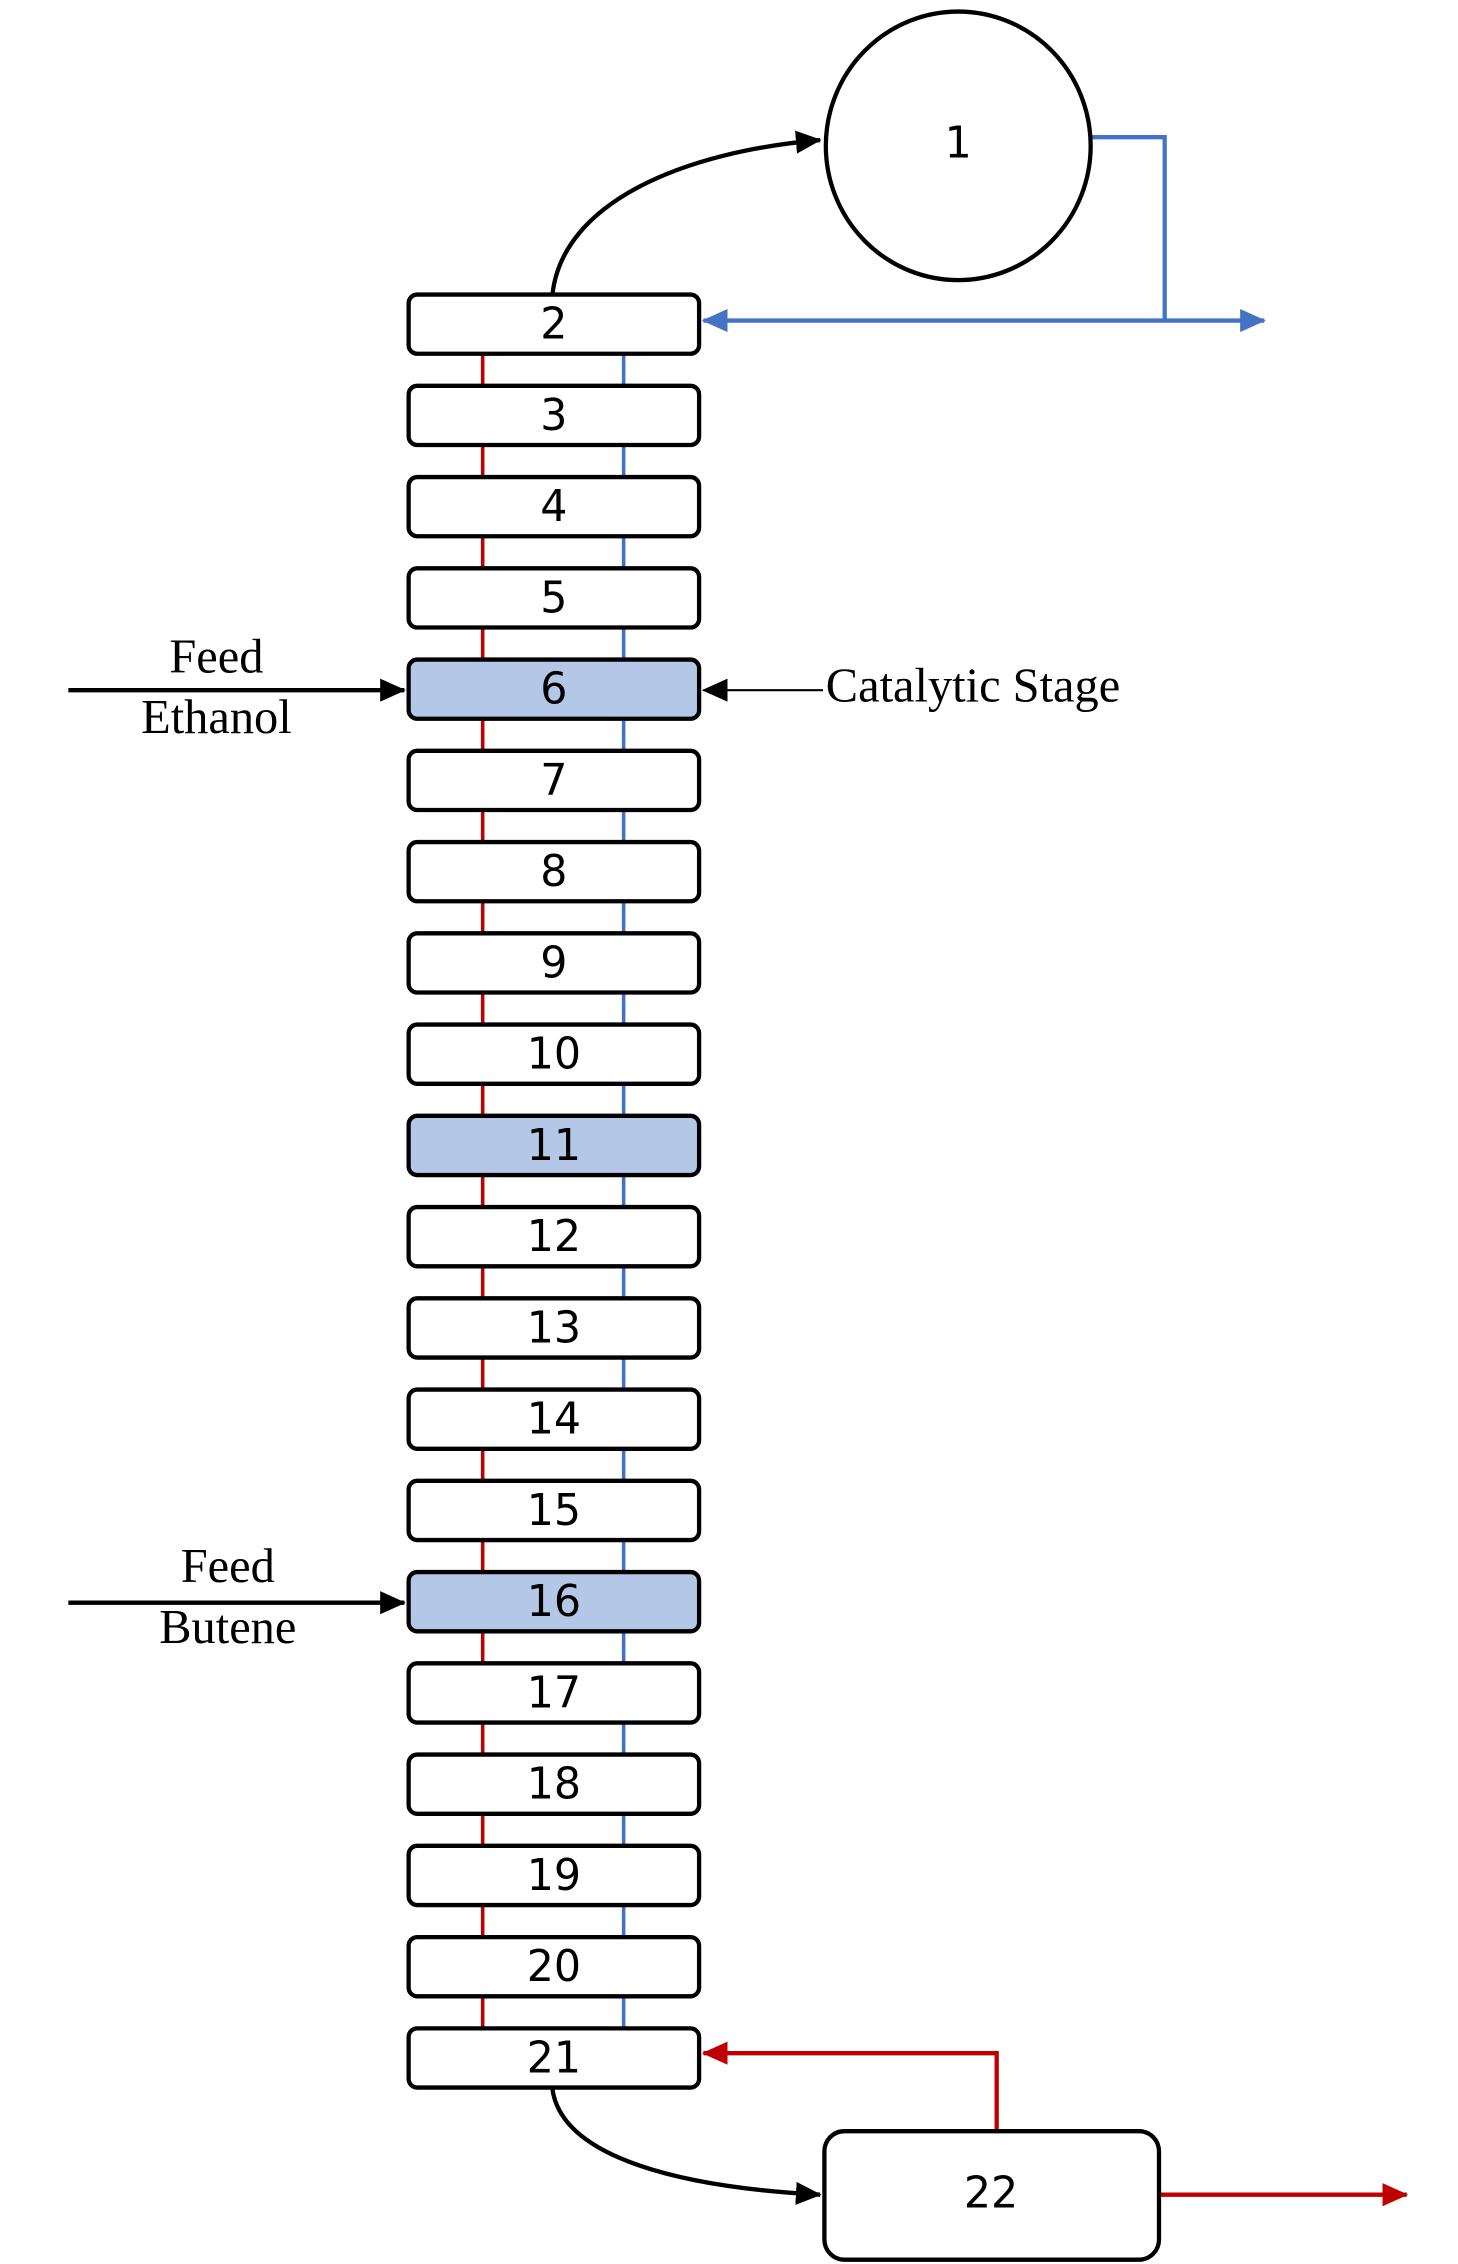 The height and width of the screenshot is (2264, 1458). Describe the element at coordinates (973, 685) in the screenshot. I see `catalytic-label: Catalytic Stage` at that location.